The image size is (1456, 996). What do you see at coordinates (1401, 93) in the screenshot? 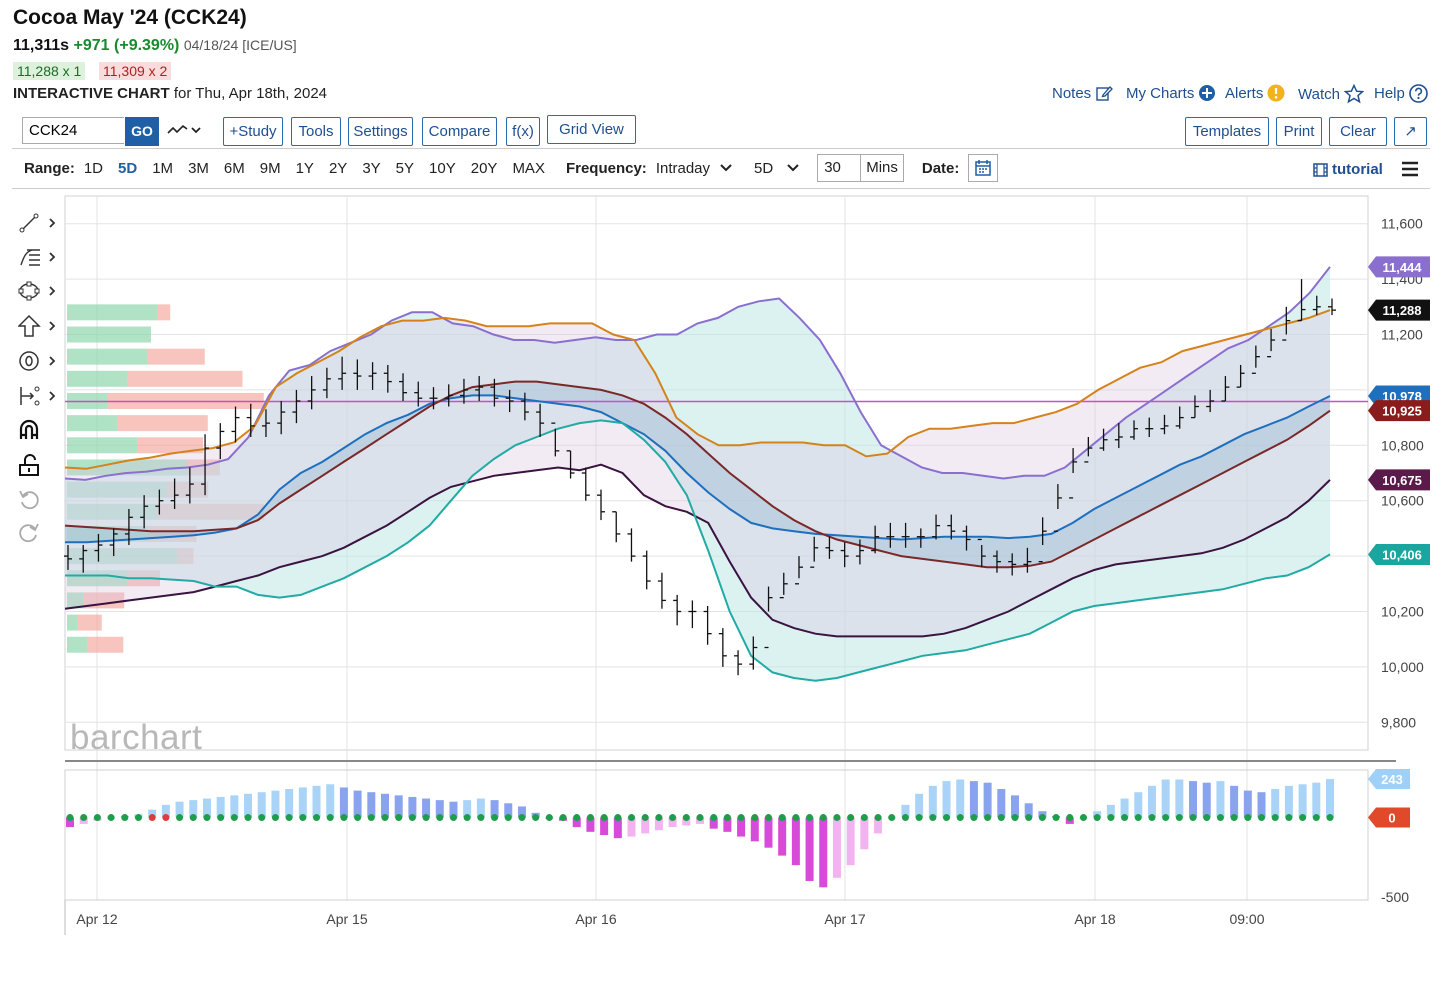
I see `help-link: Help` at bounding box center [1401, 93].